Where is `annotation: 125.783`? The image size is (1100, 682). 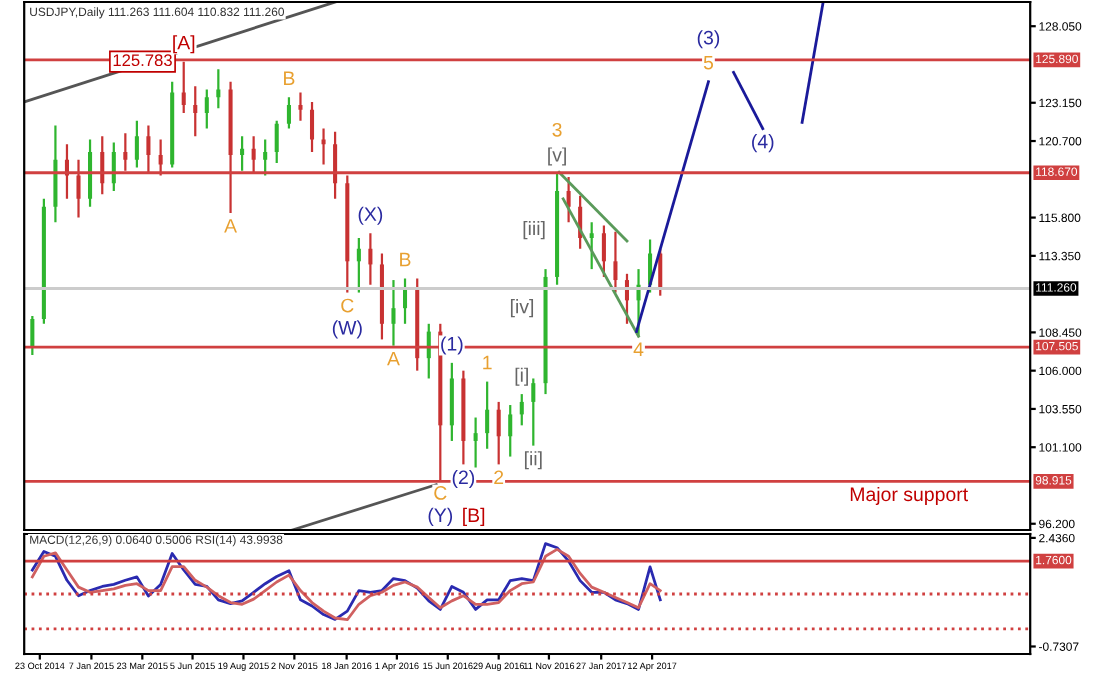 annotation: 125.783 is located at coordinates (142, 60).